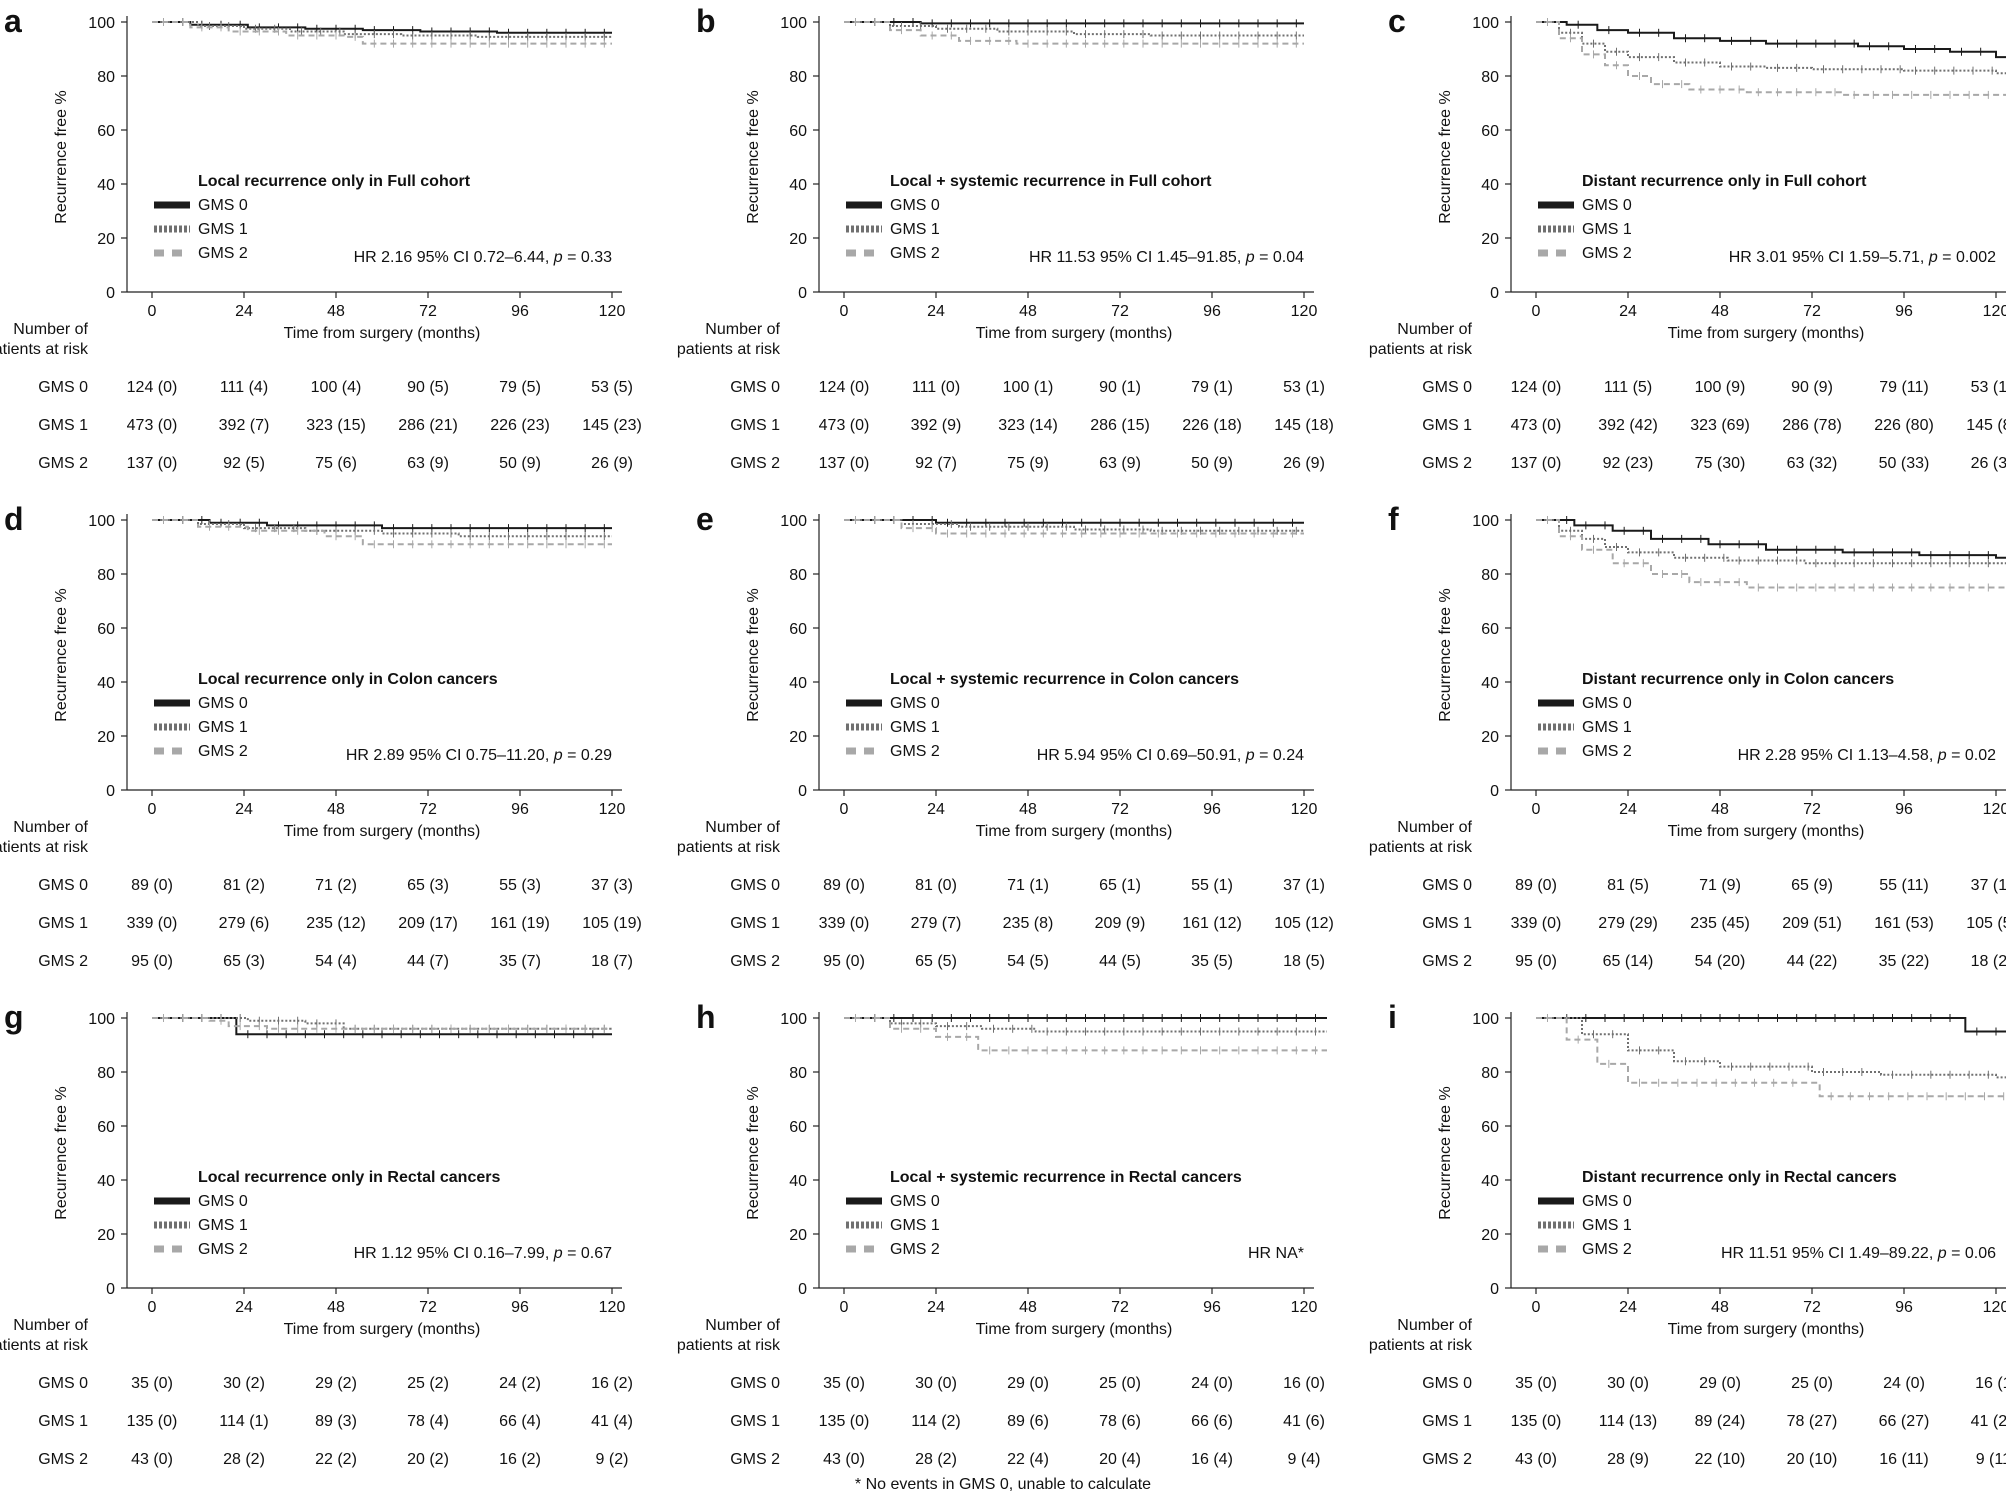 The height and width of the screenshot is (1497, 2006). Describe the element at coordinates (1986, 923) in the screenshot. I see `risk-cell: 105 (54)` at that location.